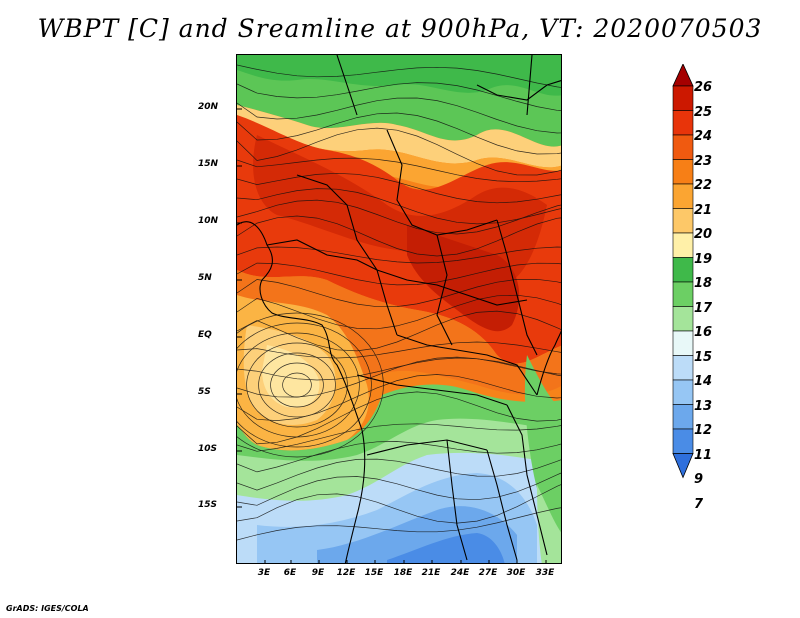 This screenshot has height=618, width=800. I want to click on lat-label: EQ, so click(205, 335).